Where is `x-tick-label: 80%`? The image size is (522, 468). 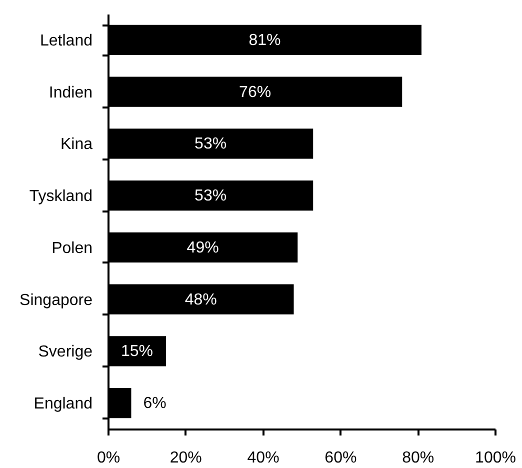
x-tick-label: 80% is located at coordinates (418, 458).